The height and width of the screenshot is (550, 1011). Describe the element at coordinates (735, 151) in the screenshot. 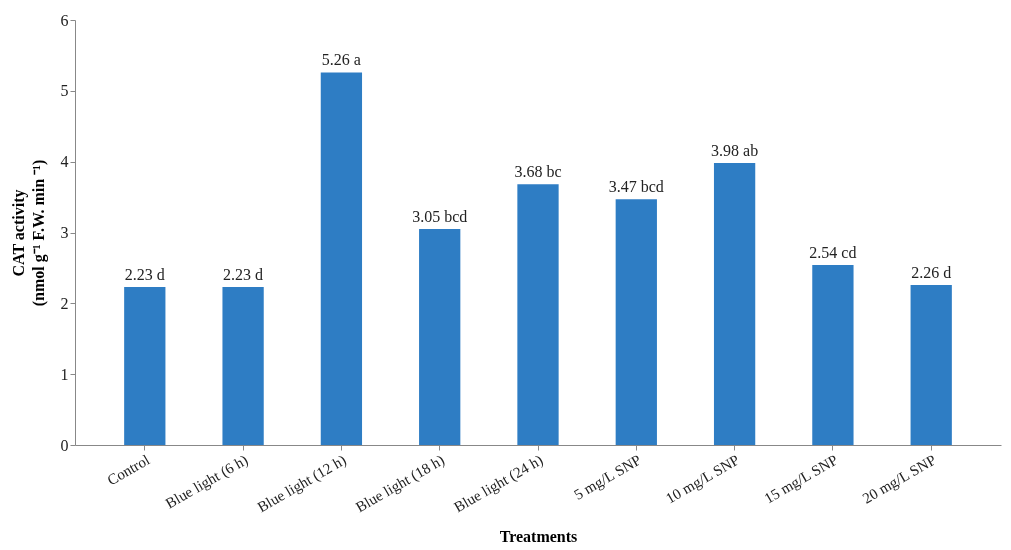

I see `data-label: 3.98 ab` at that location.